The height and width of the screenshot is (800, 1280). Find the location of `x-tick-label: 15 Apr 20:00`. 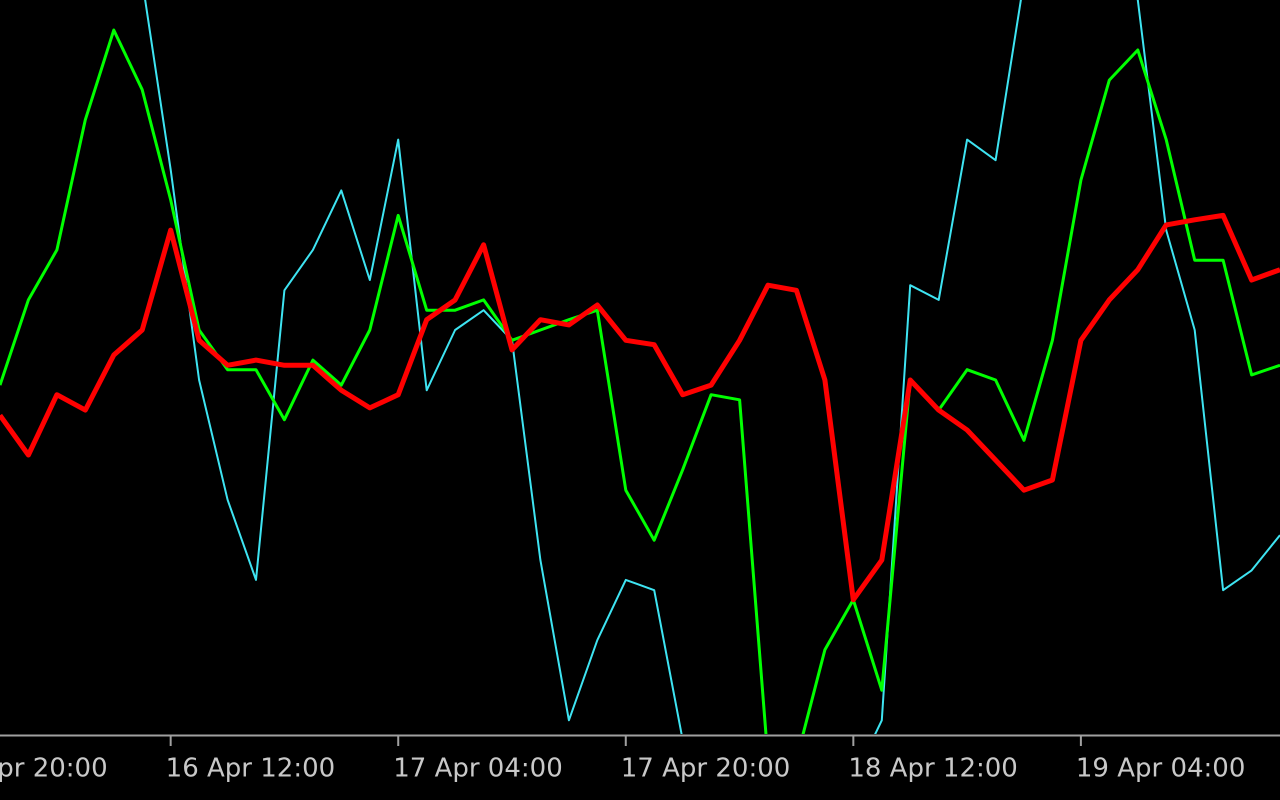

x-tick-label: 15 Apr 20:00 is located at coordinates (54, 769).